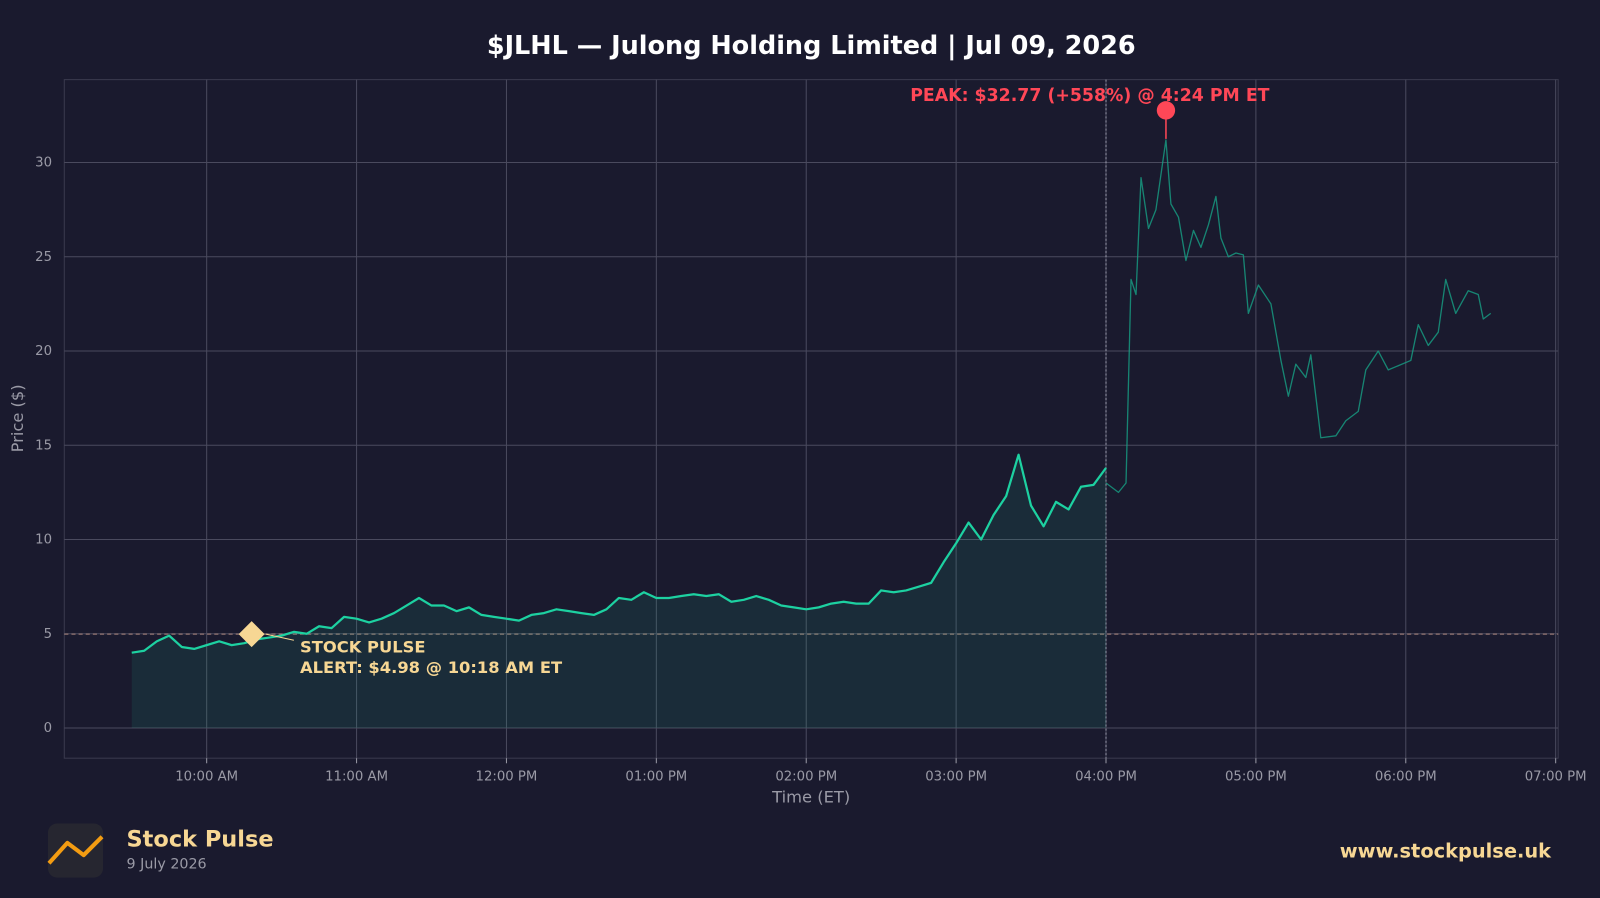  What do you see at coordinates (43, 257) in the screenshot?
I see `y-tick-label: 25` at bounding box center [43, 257].